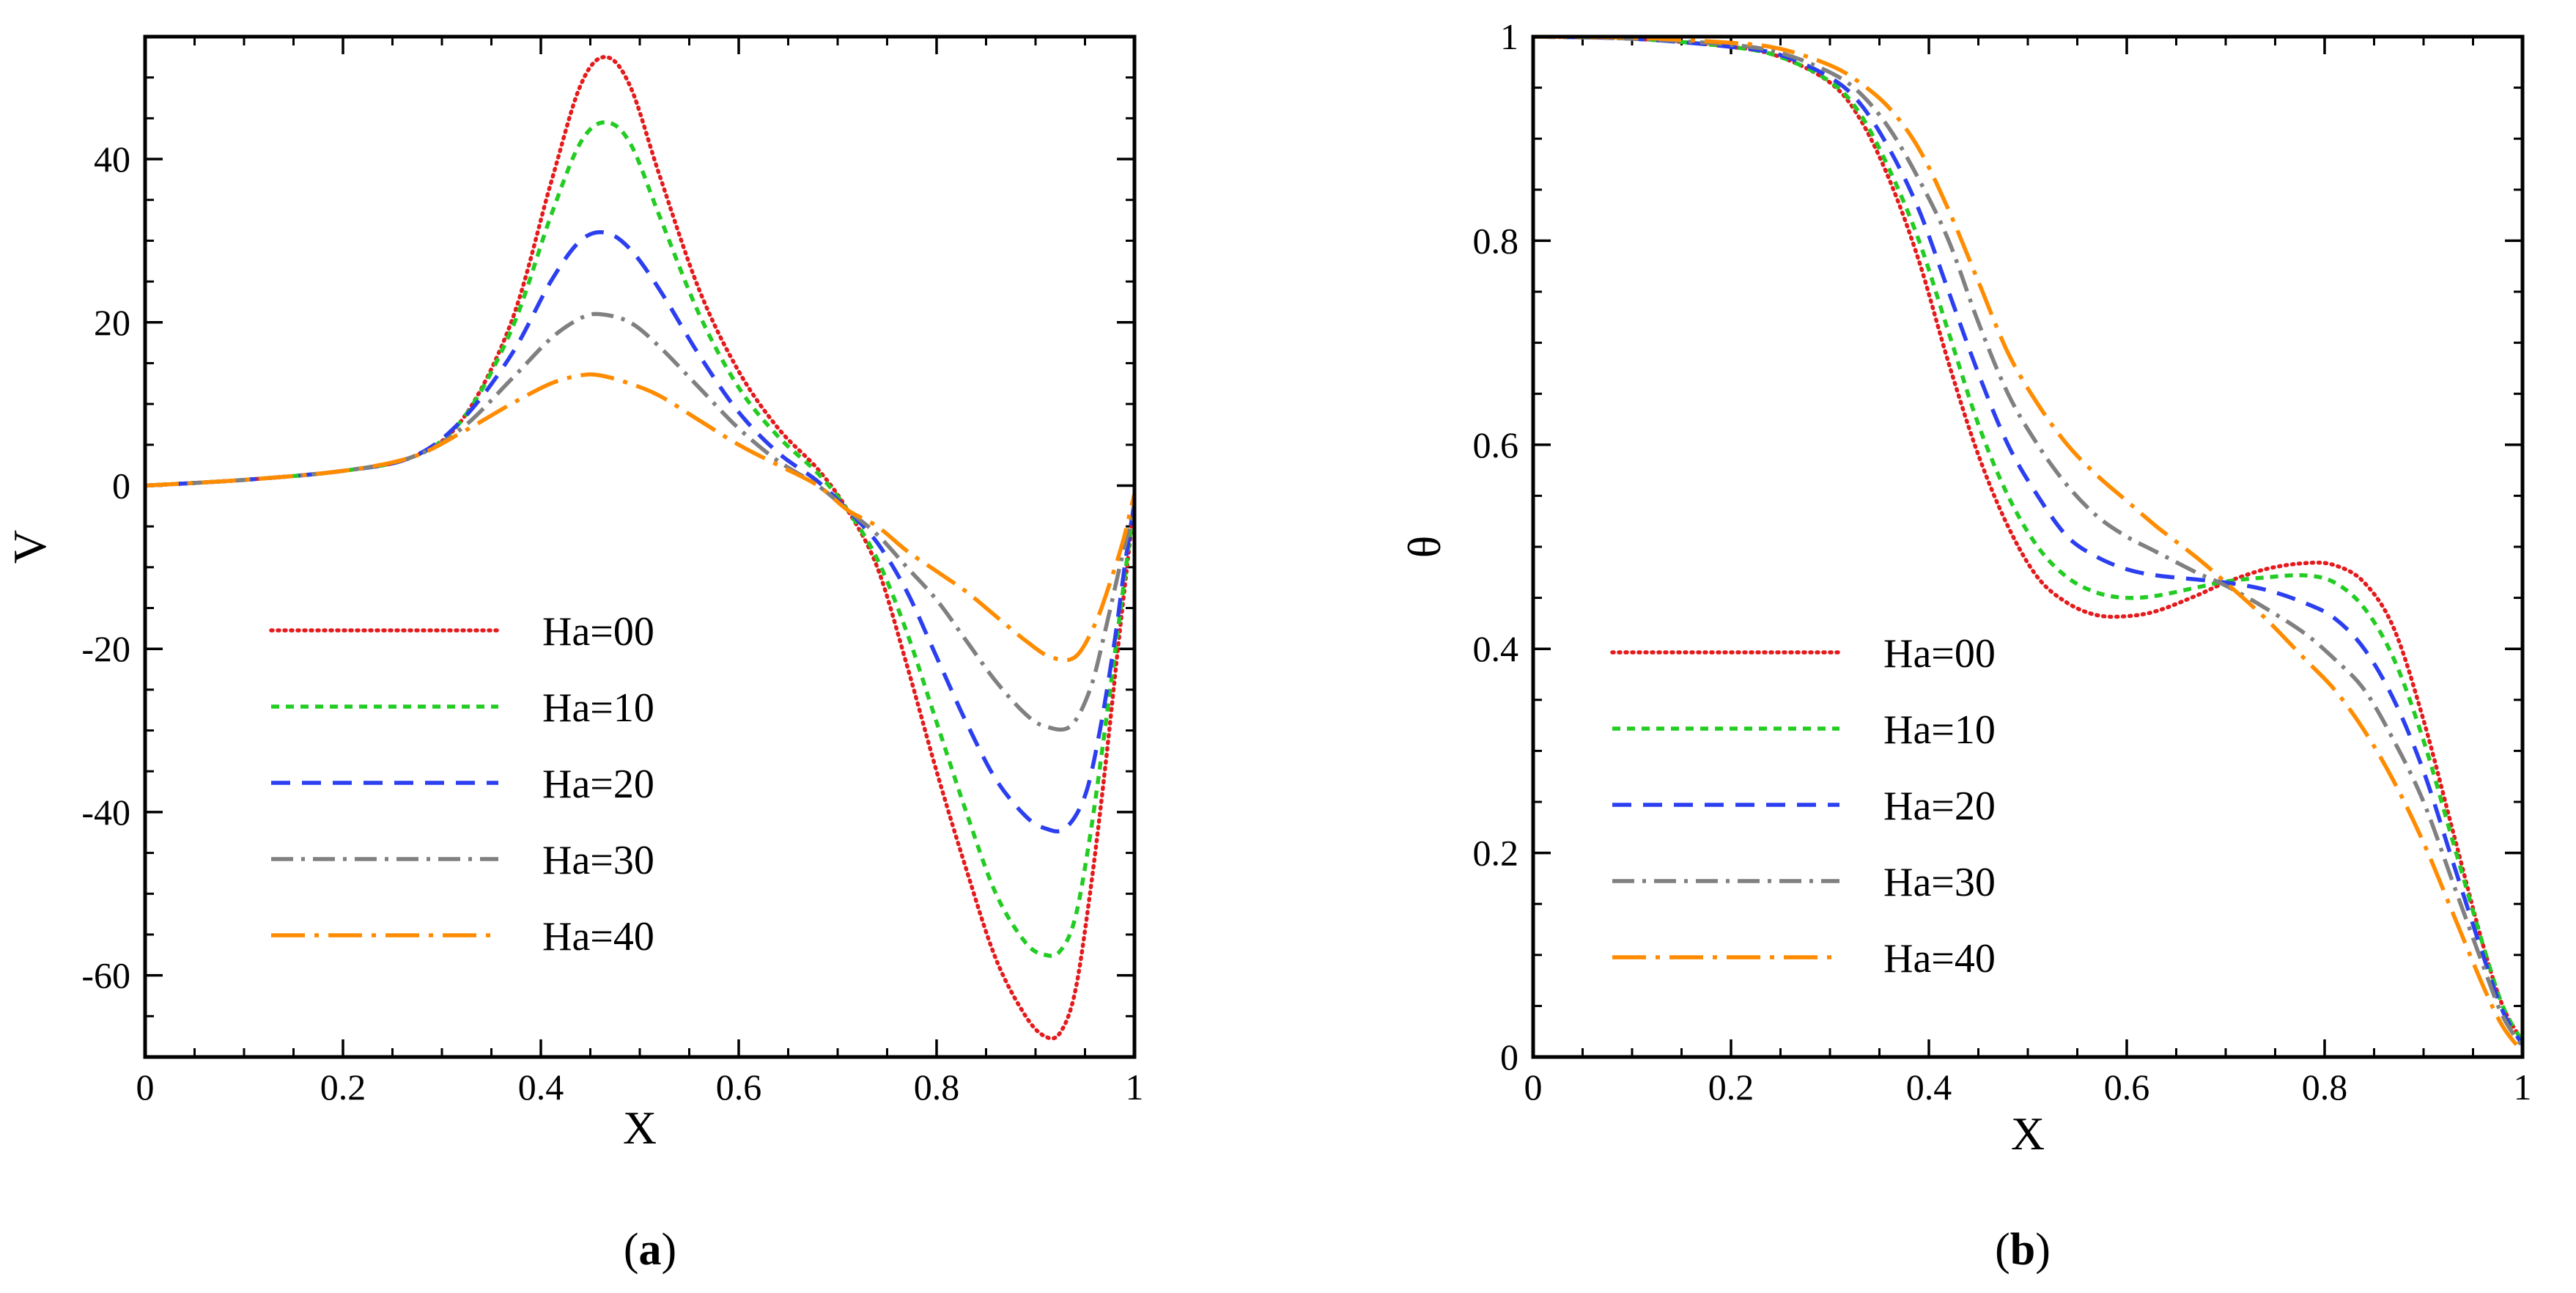 This screenshot has width=2576, height=1293. I want to click on y-tick-label: 20, so click(112, 323).